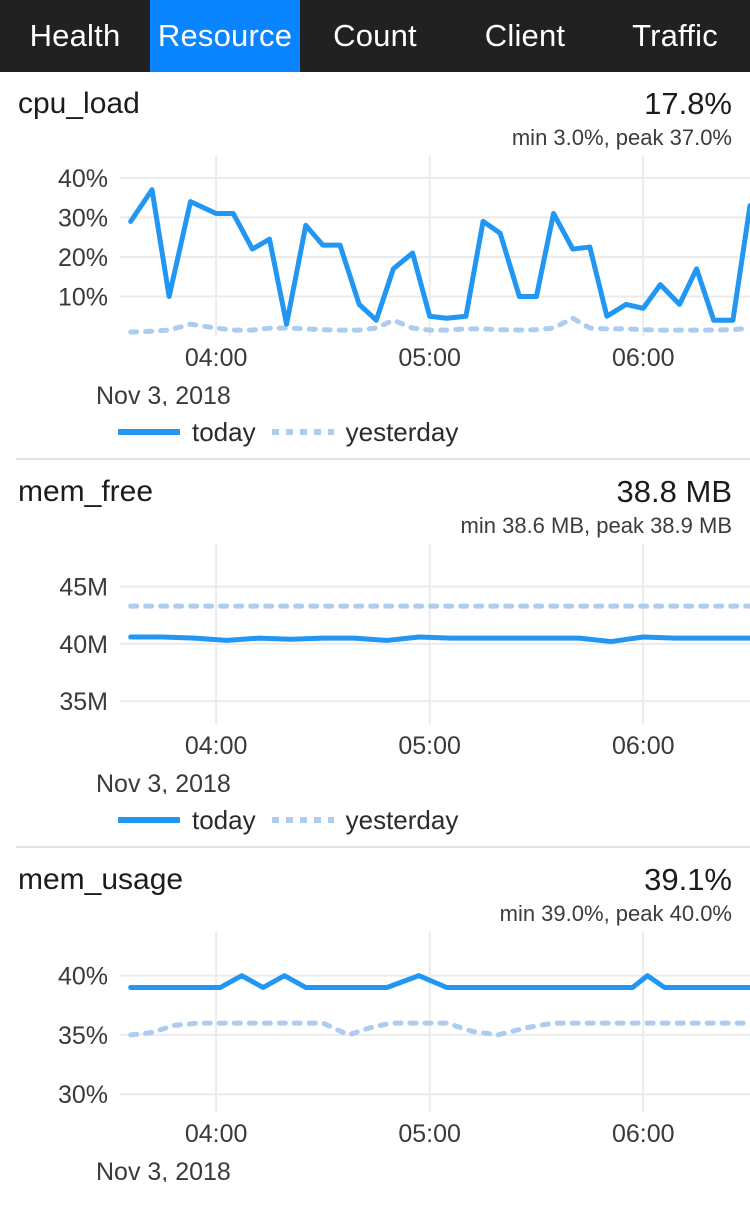 The image size is (750, 1216). I want to click on tab-resource: Resource, so click(225, 36).